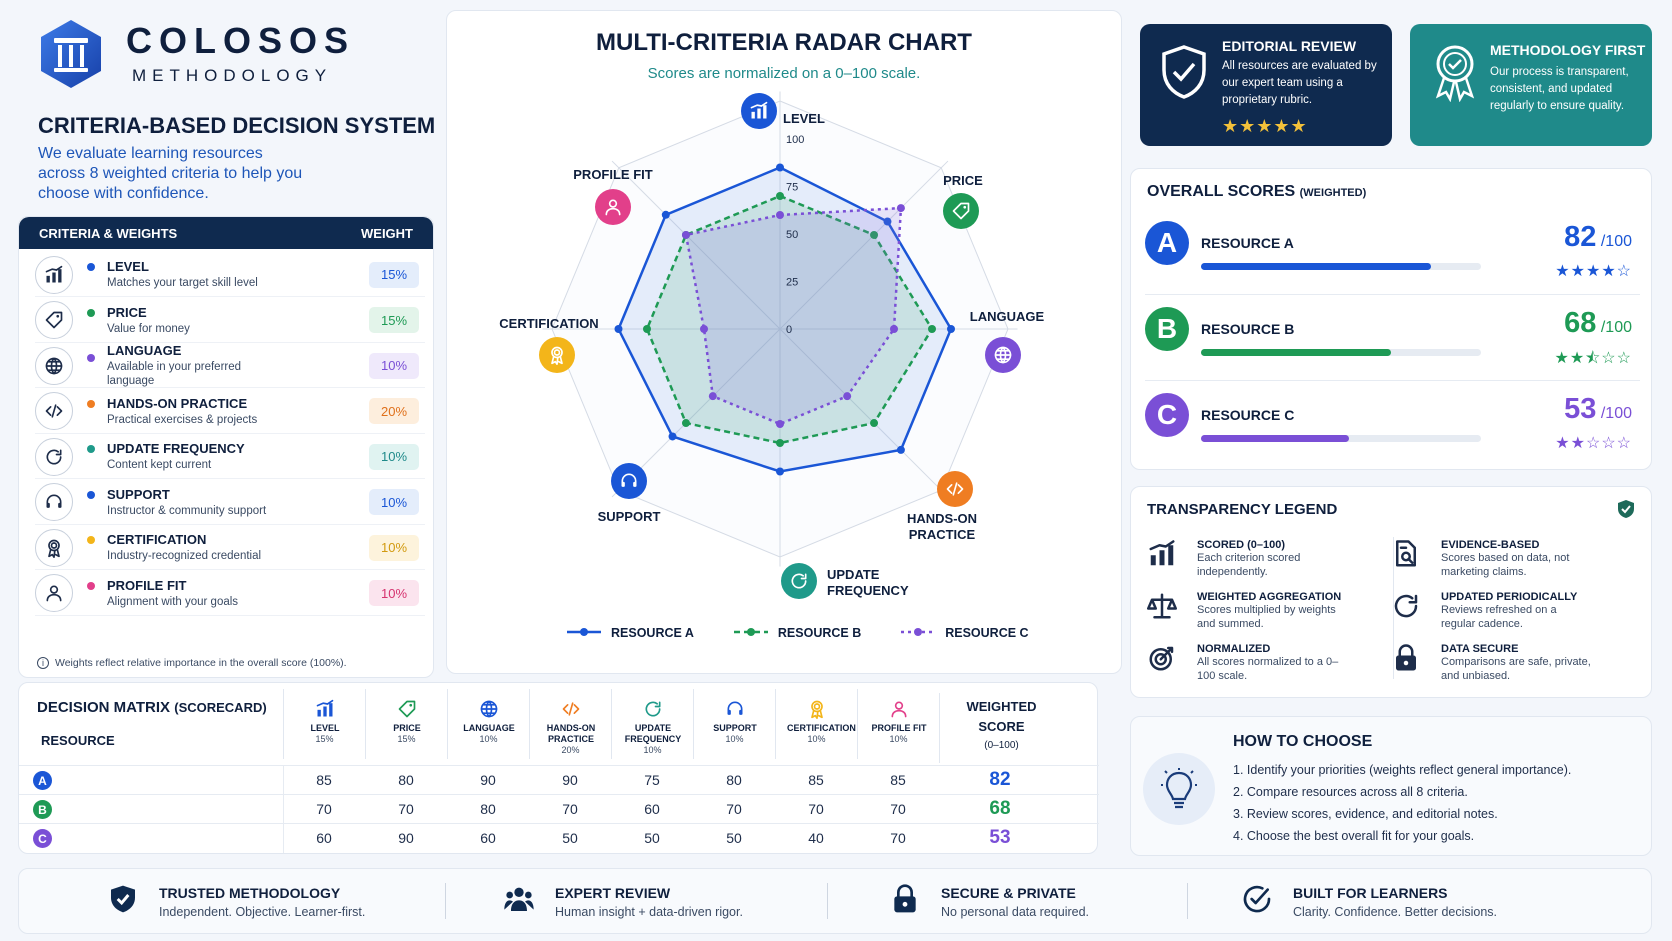 The width and height of the screenshot is (1672, 941). I want to click on matrix-row-divider, so click(283, 809).